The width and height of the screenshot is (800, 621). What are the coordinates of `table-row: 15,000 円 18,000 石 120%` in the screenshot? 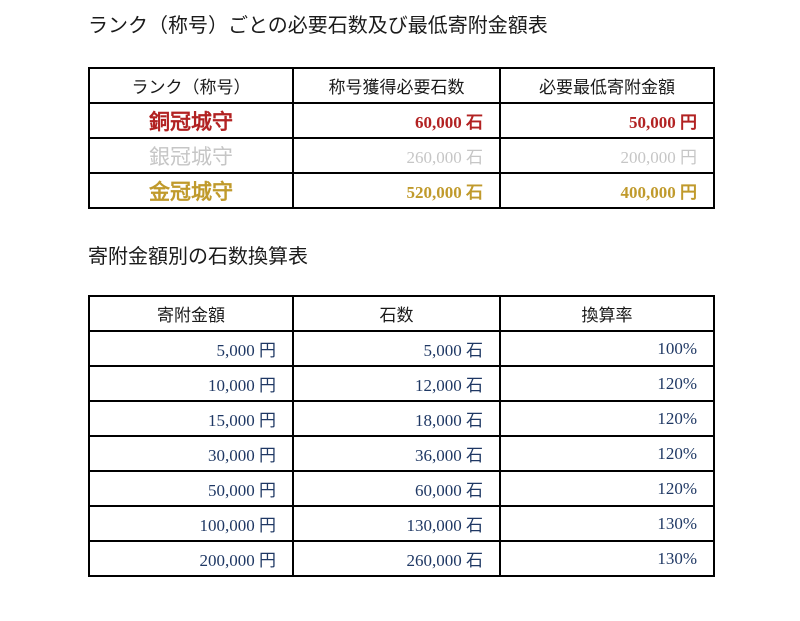 It's located at (401, 418).